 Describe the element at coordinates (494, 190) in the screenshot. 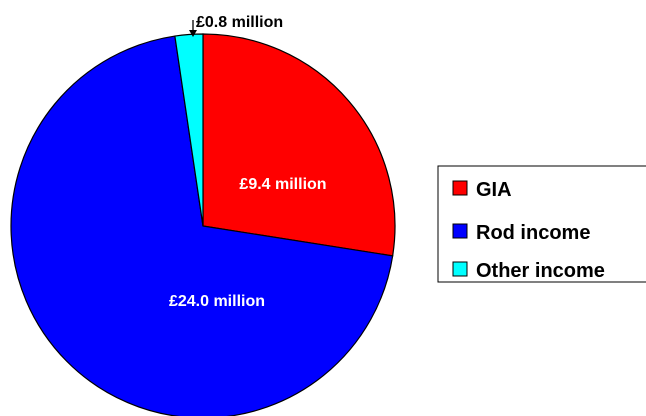

I see `legend-label-gia: GIA` at that location.